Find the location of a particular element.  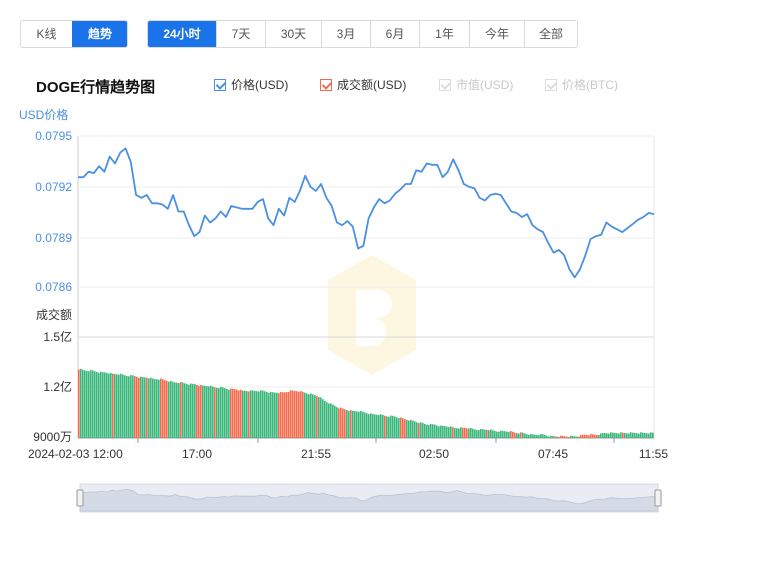

legend-volume-usd: 成交额(USD) is located at coordinates (363, 84).